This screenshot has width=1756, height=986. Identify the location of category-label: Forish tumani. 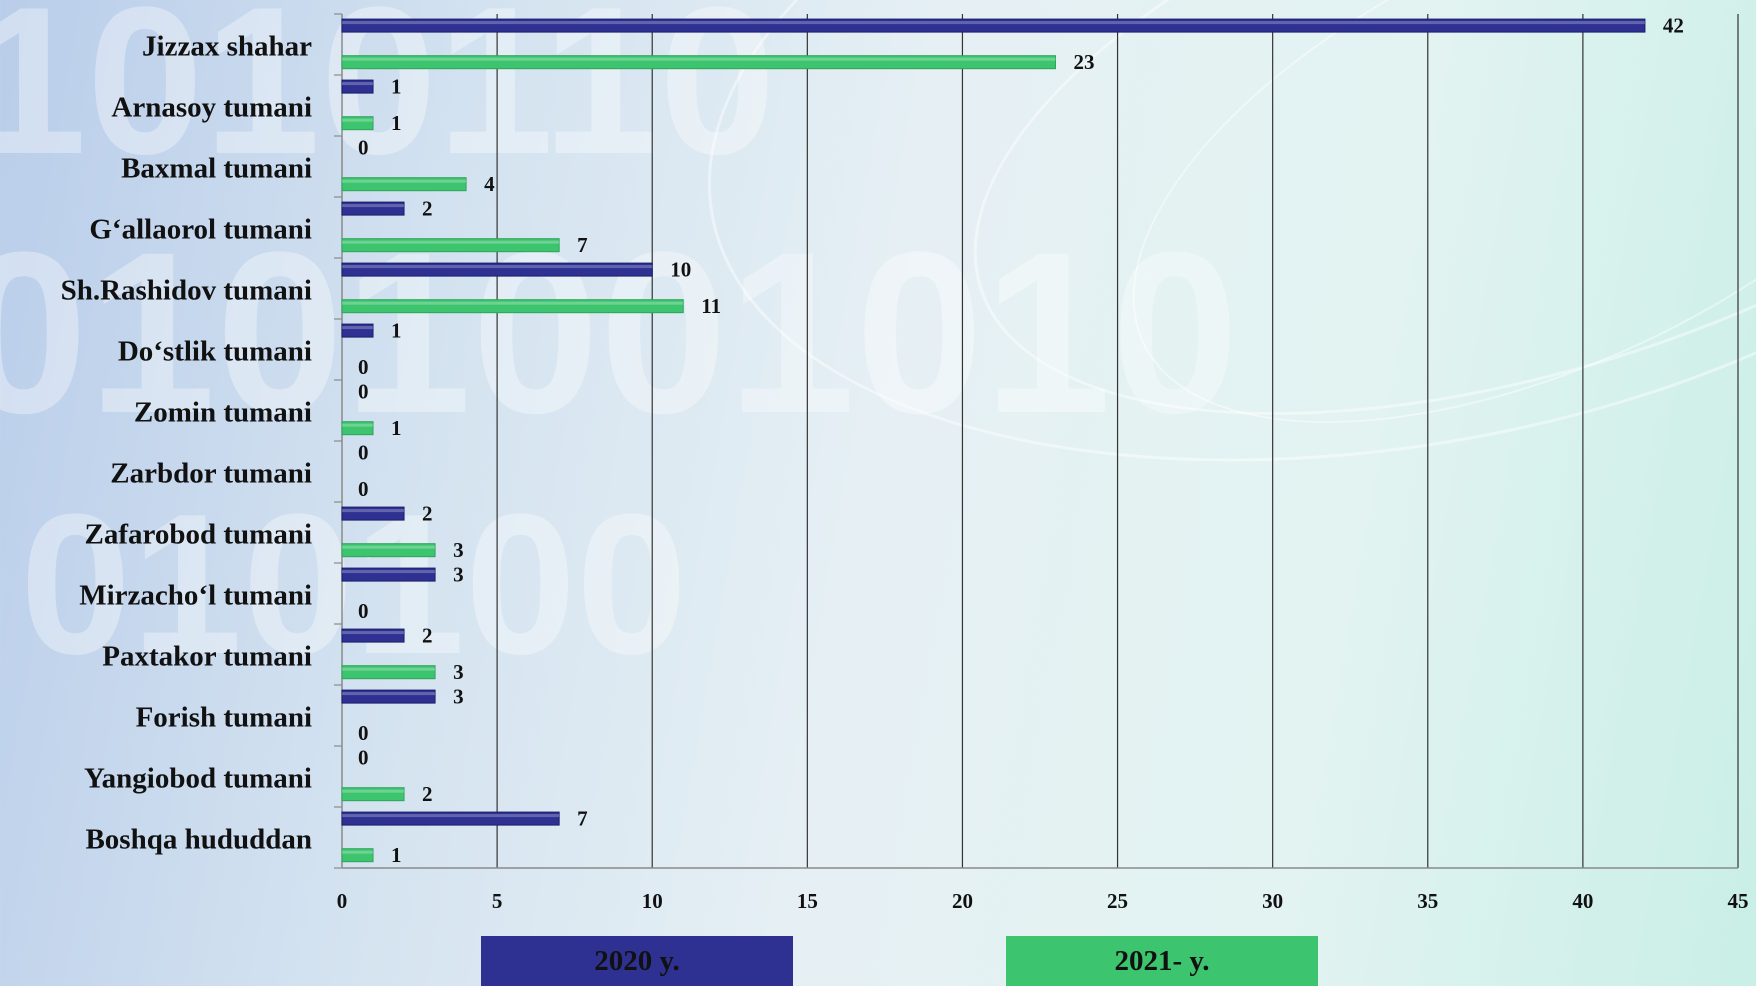
(224, 718).